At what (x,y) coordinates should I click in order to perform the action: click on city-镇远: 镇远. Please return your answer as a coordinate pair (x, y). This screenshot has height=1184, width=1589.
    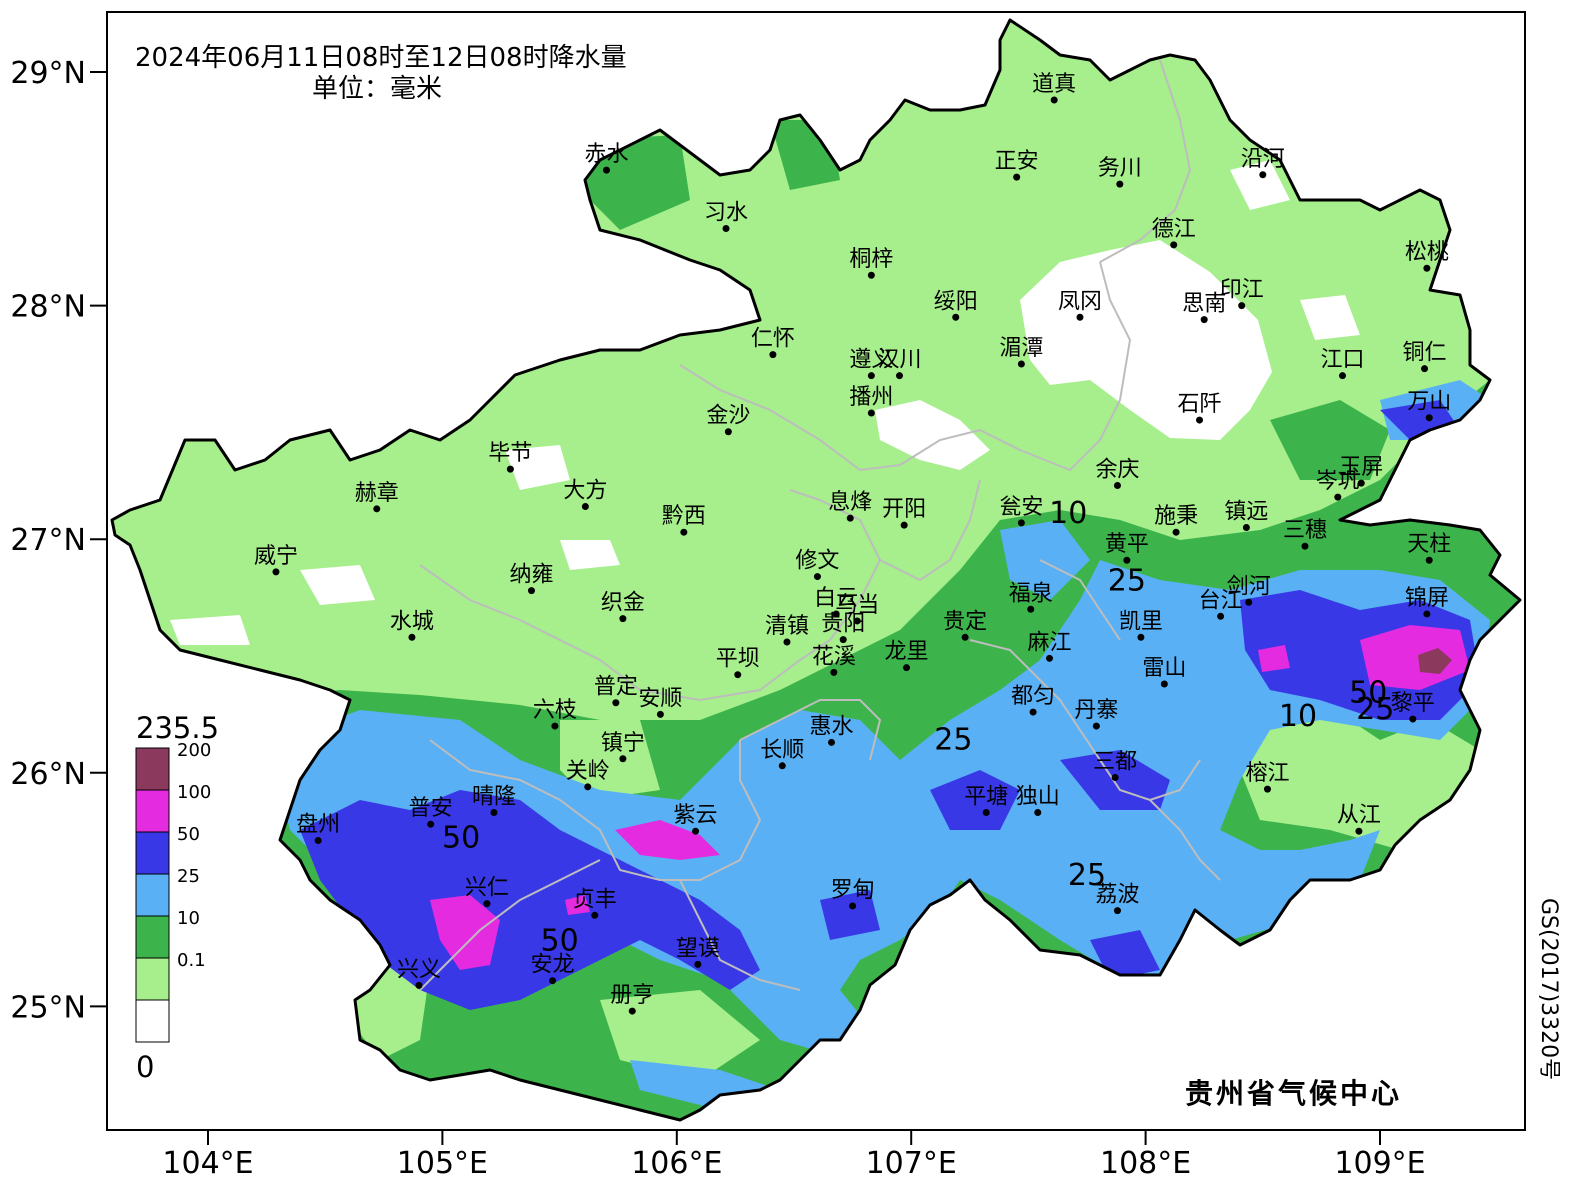
    Looking at the image, I should click on (1246, 516).